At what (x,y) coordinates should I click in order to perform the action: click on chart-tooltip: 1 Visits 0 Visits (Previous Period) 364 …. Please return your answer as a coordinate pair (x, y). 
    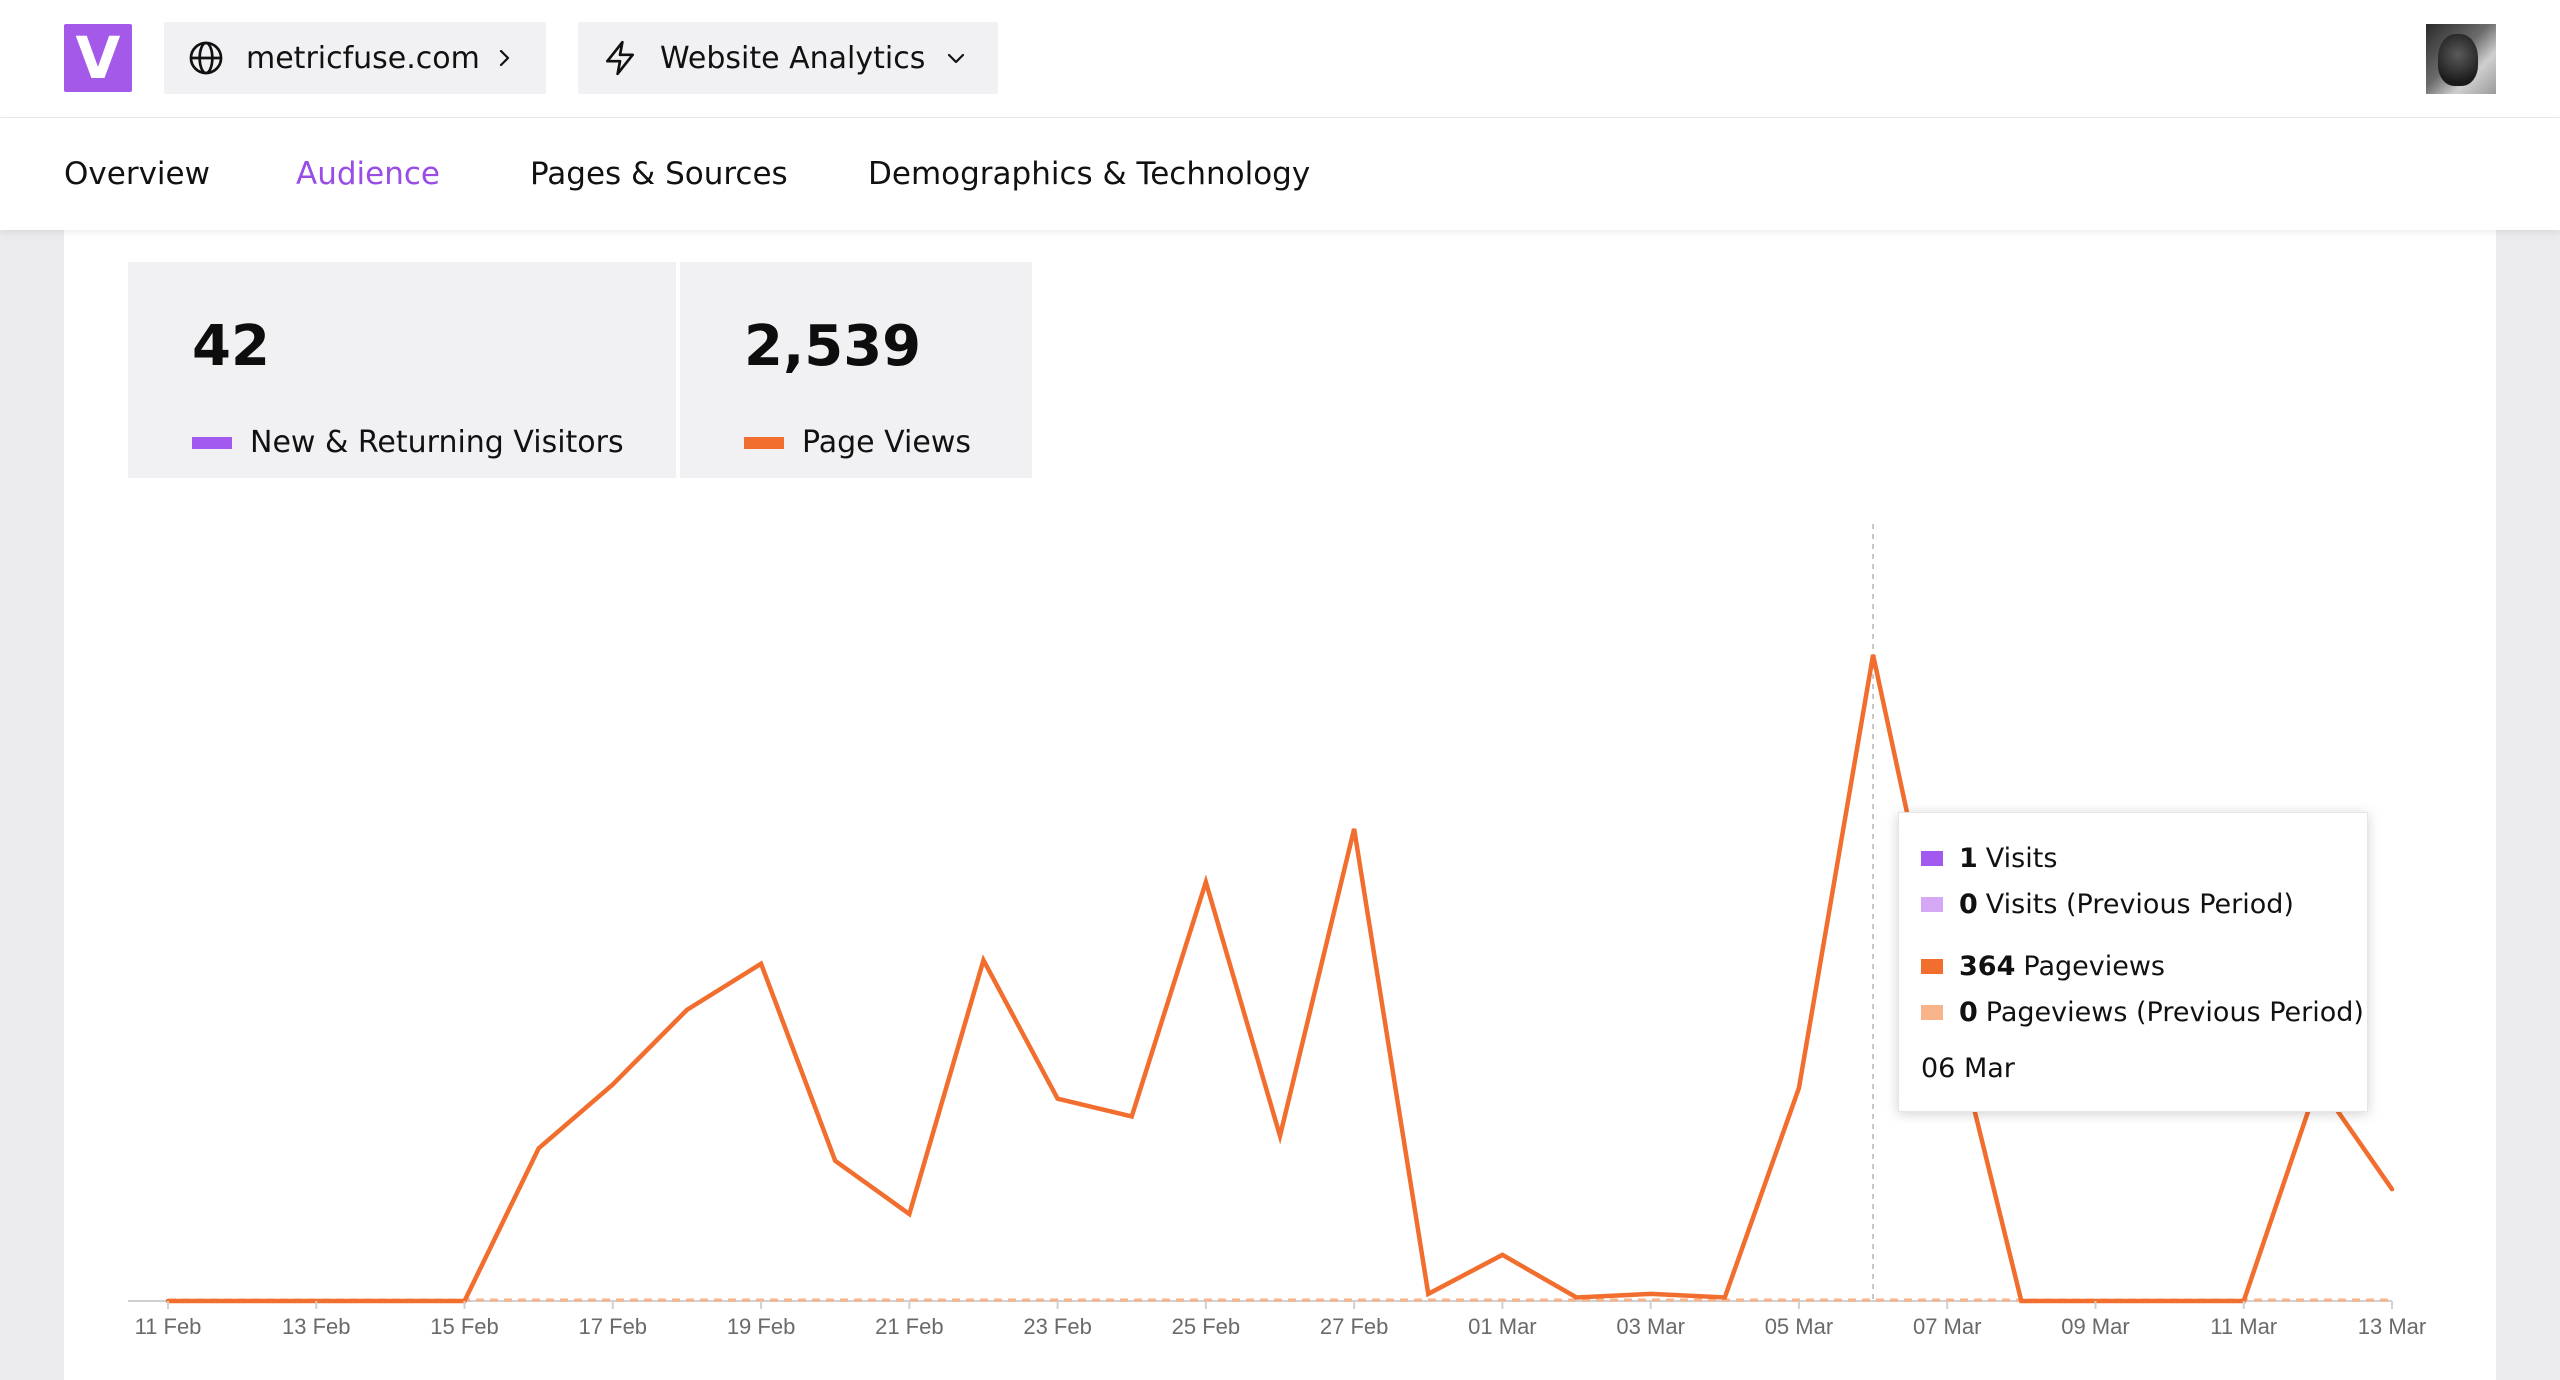
    Looking at the image, I should click on (2133, 962).